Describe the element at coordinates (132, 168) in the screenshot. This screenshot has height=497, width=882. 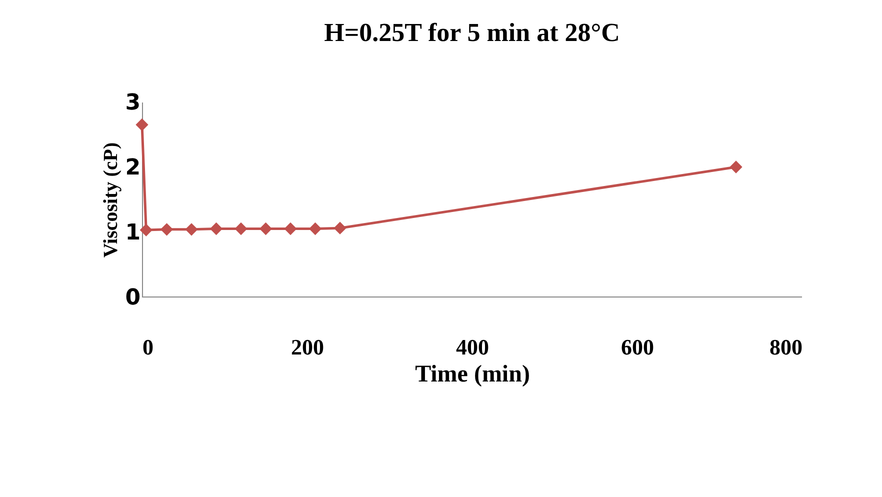
I see `y-tick-label: 2` at that location.